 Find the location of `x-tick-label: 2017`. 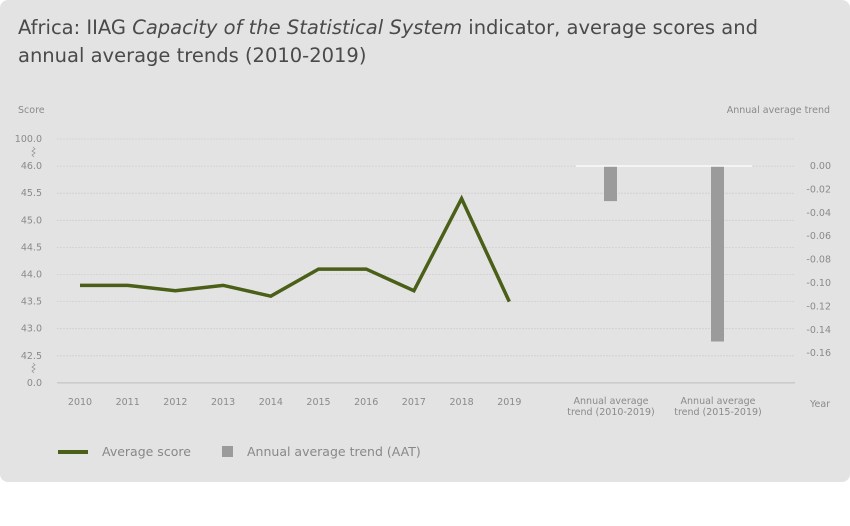

x-tick-label: 2017 is located at coordinates (414, 402).